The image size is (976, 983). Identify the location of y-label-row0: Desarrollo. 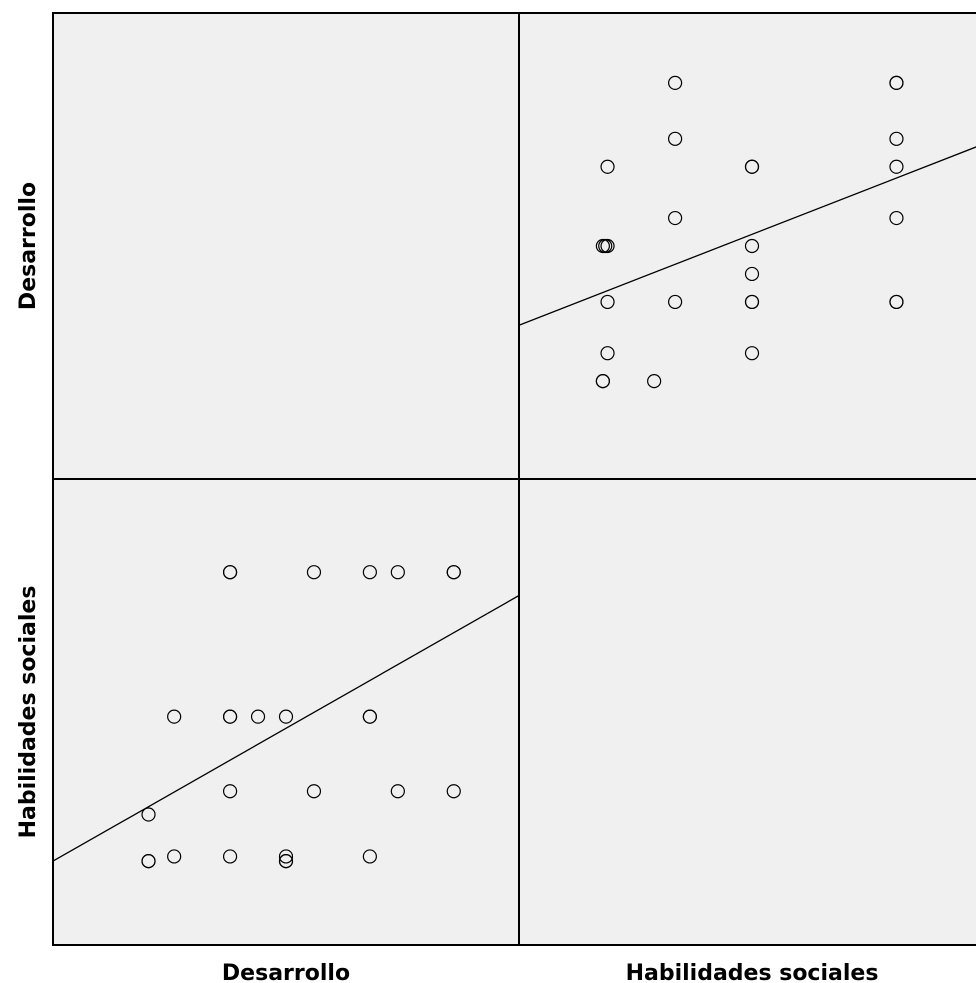
(28, 246).